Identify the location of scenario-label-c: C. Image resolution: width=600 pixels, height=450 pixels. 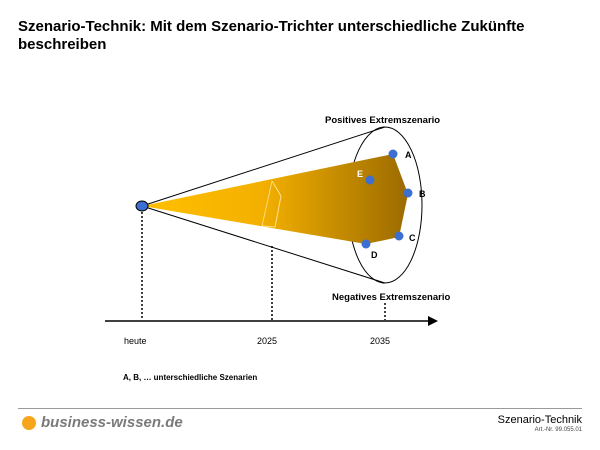
(412, 238).